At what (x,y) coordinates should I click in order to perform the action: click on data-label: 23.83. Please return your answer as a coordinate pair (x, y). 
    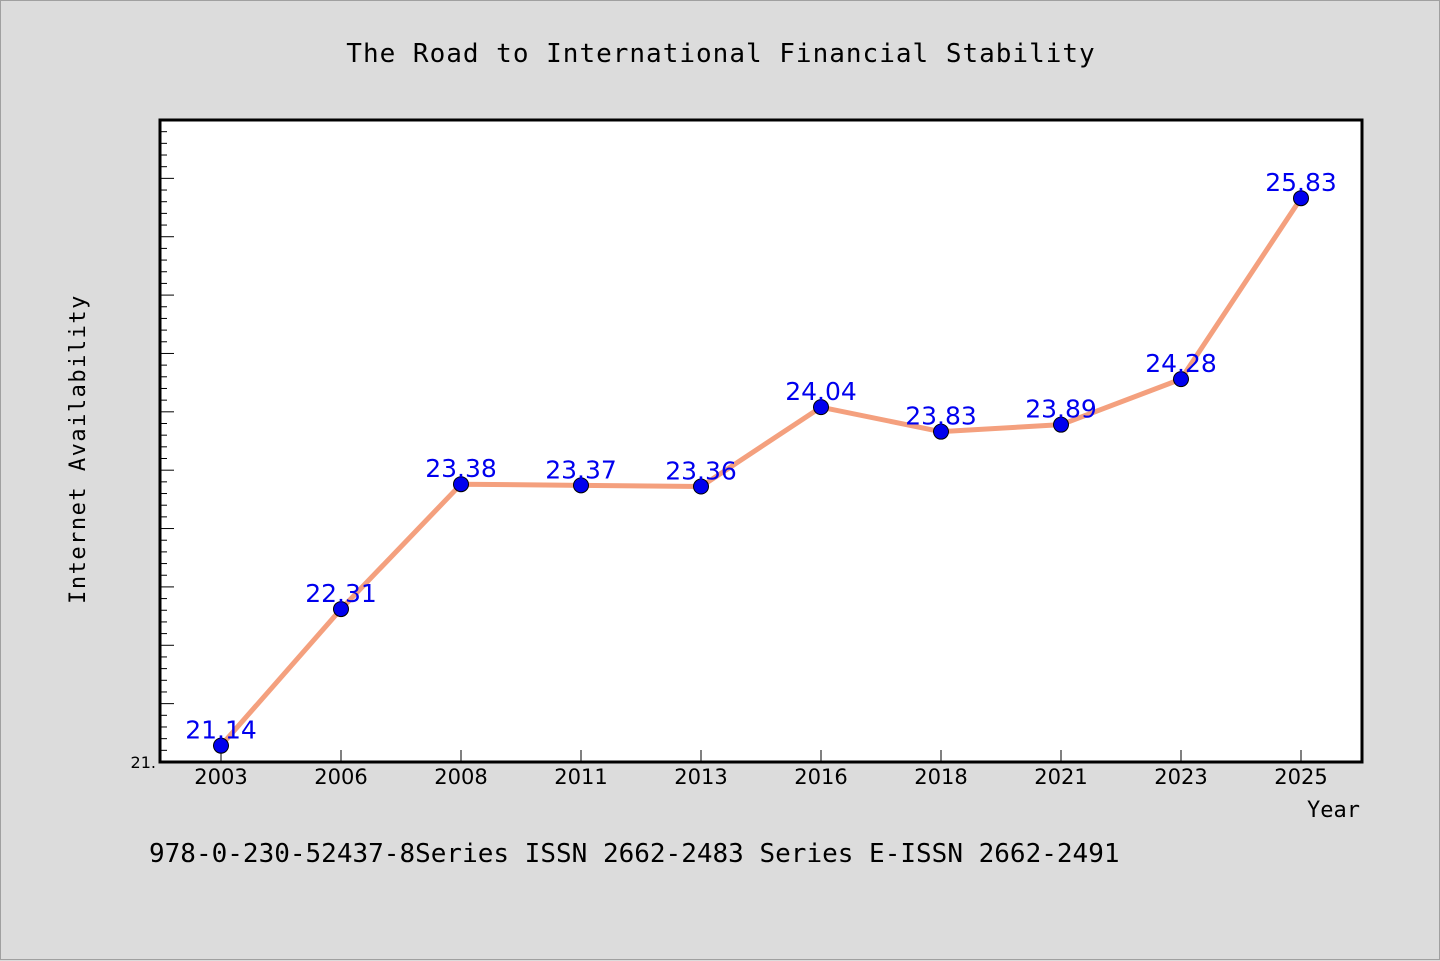
    Looking at the image, I should click on (941, 416).